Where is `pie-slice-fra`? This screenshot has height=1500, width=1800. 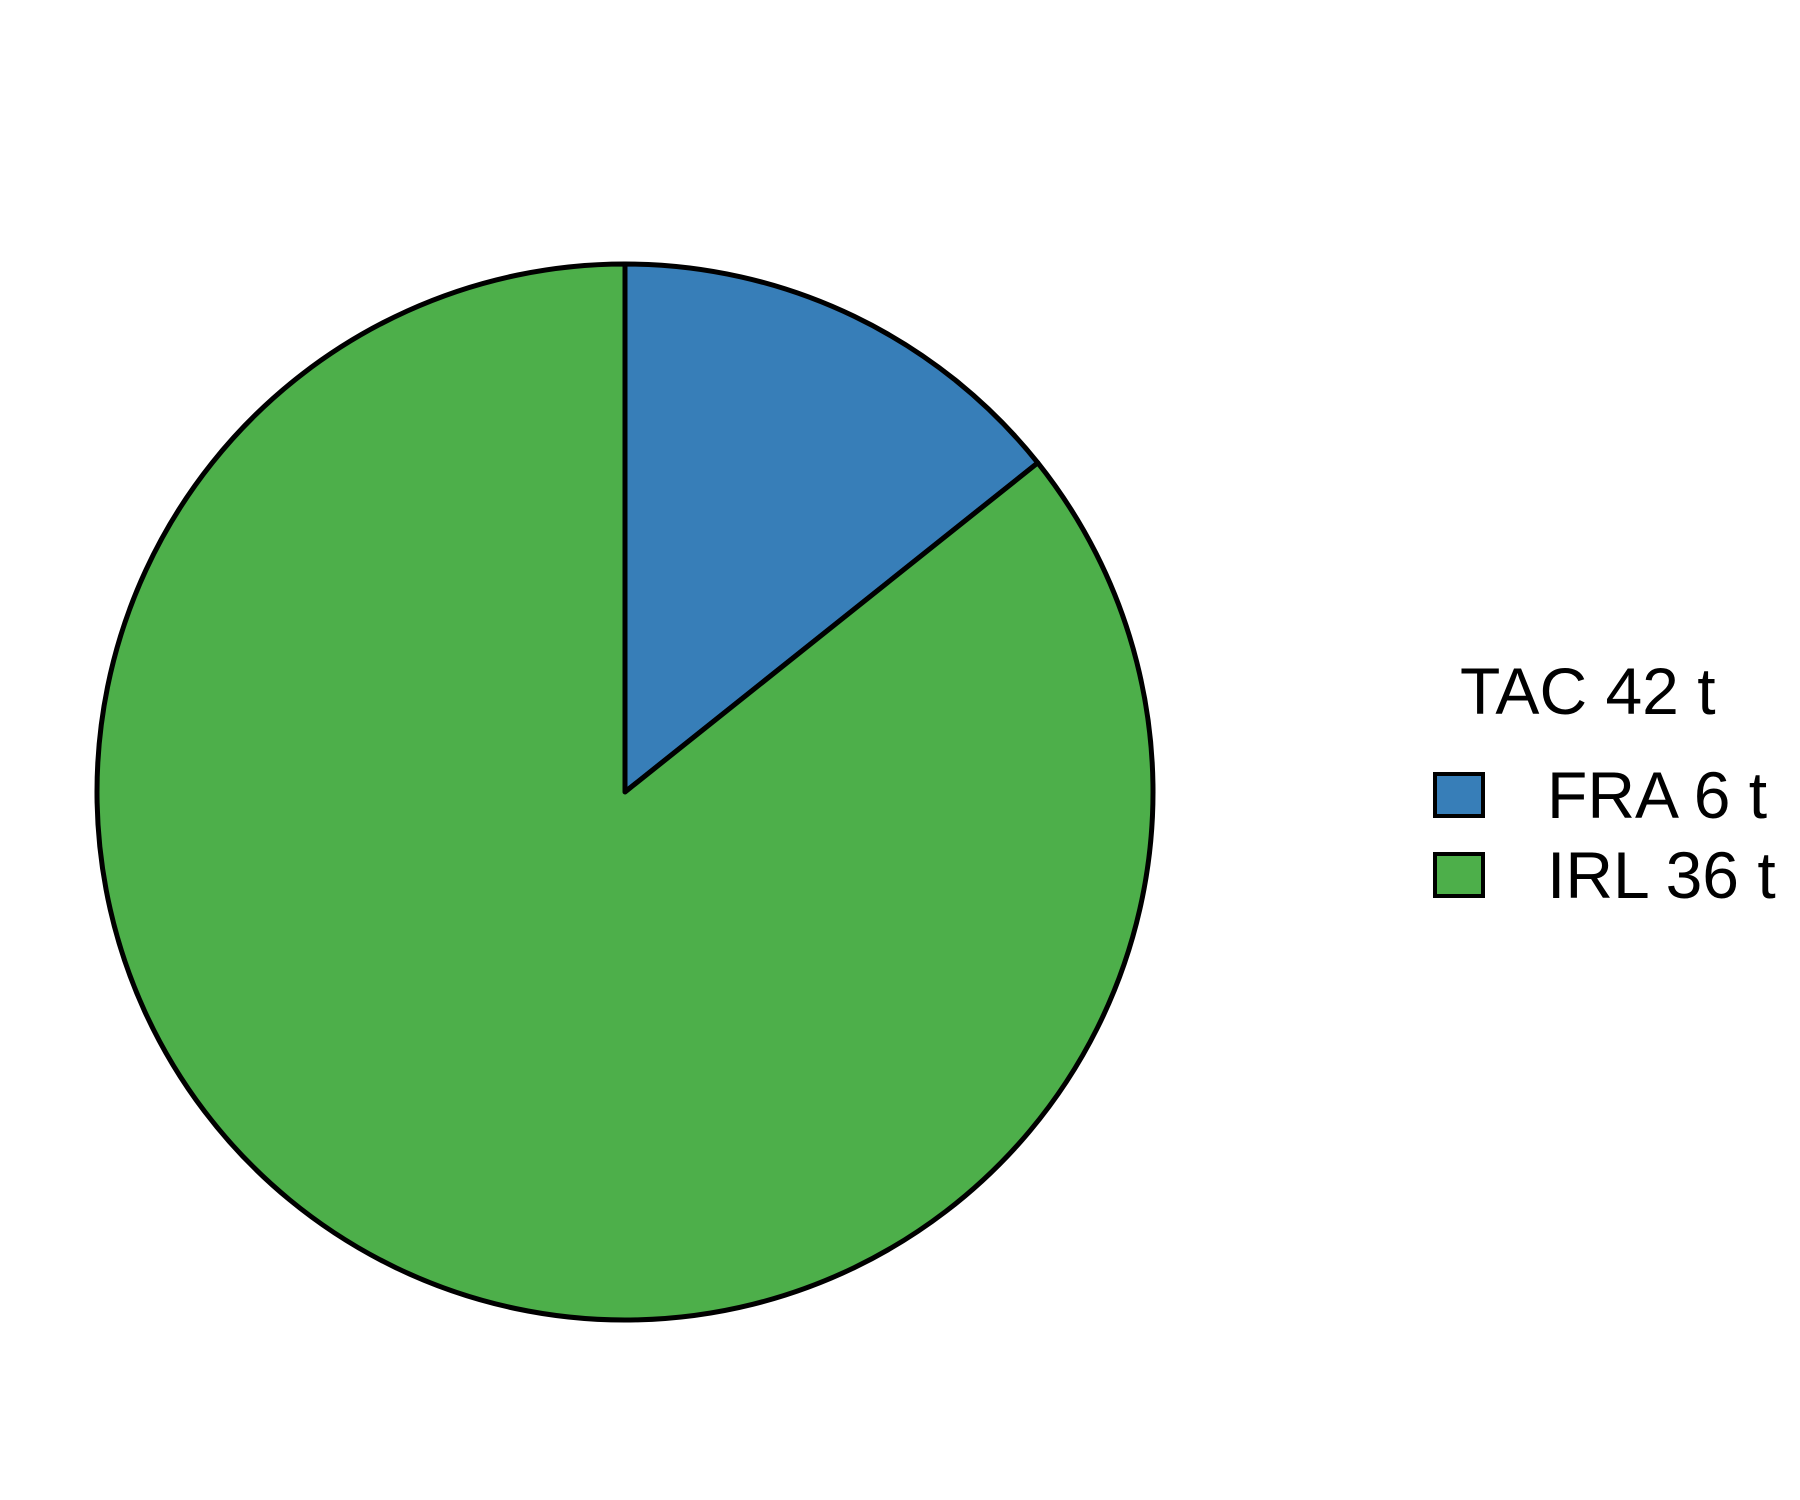 pie-slice-fra is located at coordinates (831, 528).